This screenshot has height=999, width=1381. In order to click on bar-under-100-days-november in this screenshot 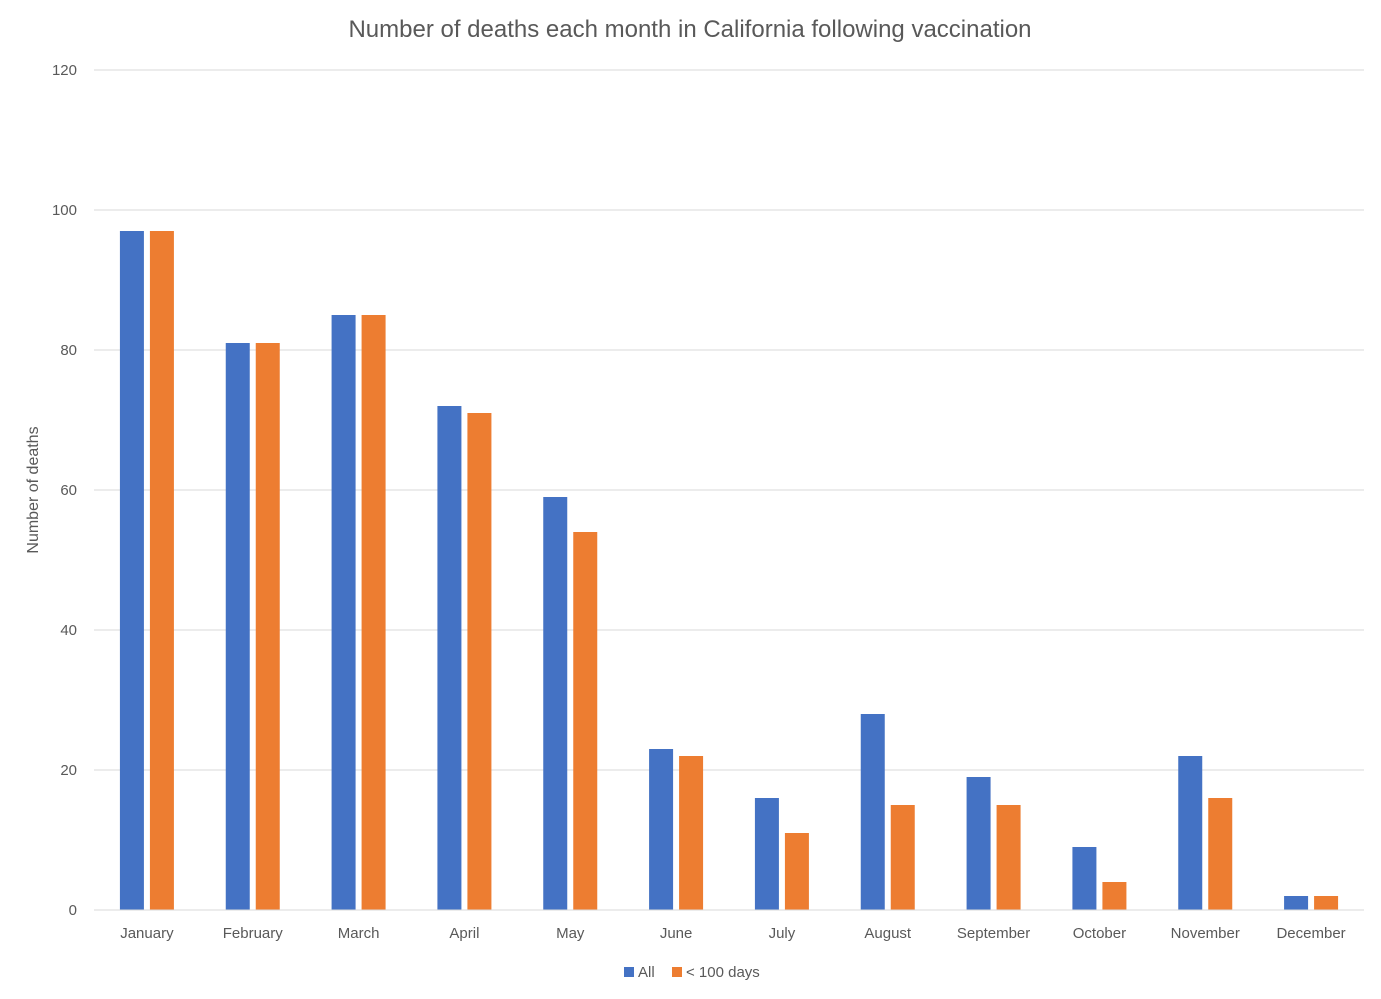, I will do `click(1220, 854)`.